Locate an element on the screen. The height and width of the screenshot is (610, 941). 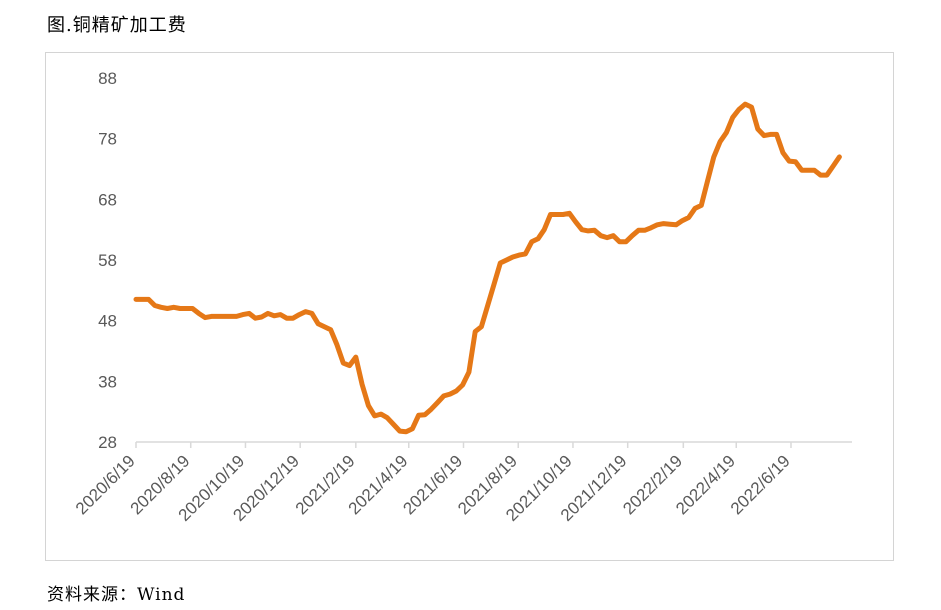
y-tick-label: 28 is located at coordinates (107, 442).